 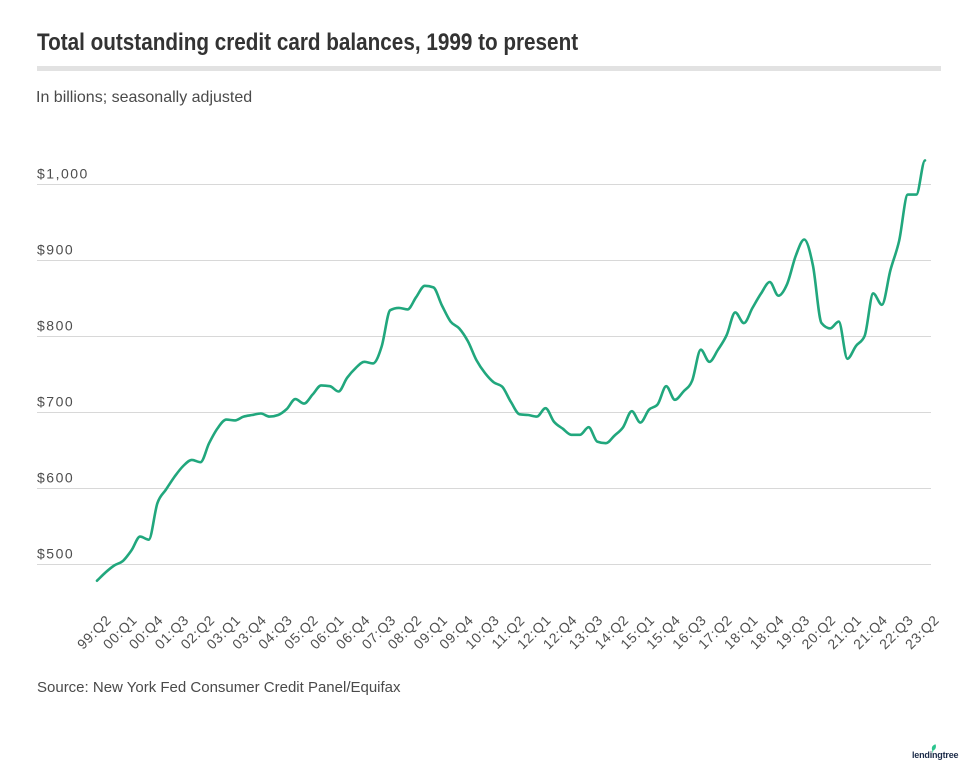 I want to click on svg-text: $500, so click(x=55, y=554).